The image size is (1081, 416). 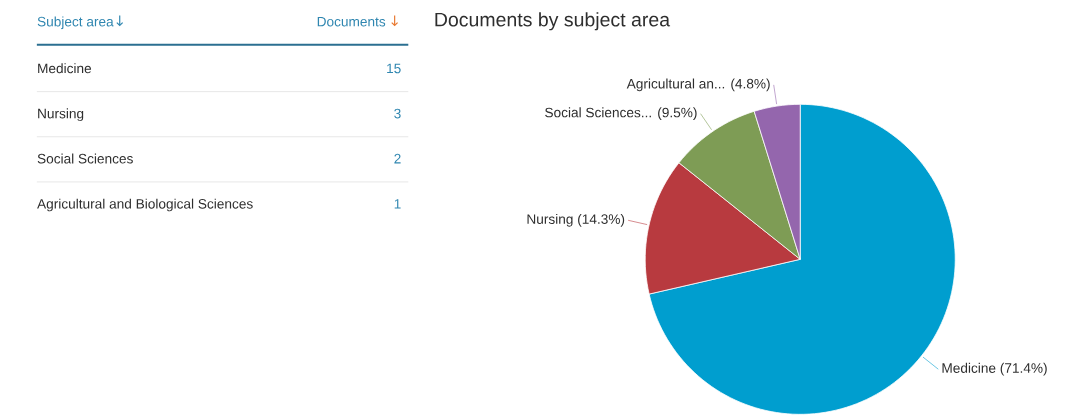 What do you see at coordinates (677, 113) in the screenshot?
I see `data-label: (9.5%)` at bounding box center [677, 113].